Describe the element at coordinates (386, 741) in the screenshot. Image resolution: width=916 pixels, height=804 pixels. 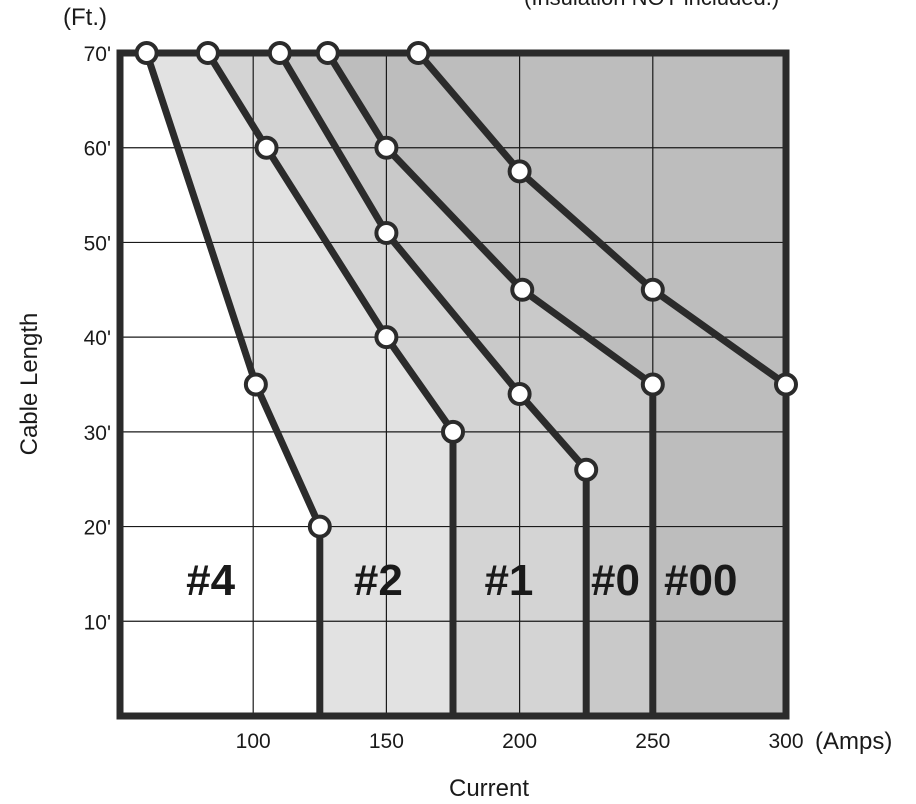
I see `x-tick-label: 150` at that location.